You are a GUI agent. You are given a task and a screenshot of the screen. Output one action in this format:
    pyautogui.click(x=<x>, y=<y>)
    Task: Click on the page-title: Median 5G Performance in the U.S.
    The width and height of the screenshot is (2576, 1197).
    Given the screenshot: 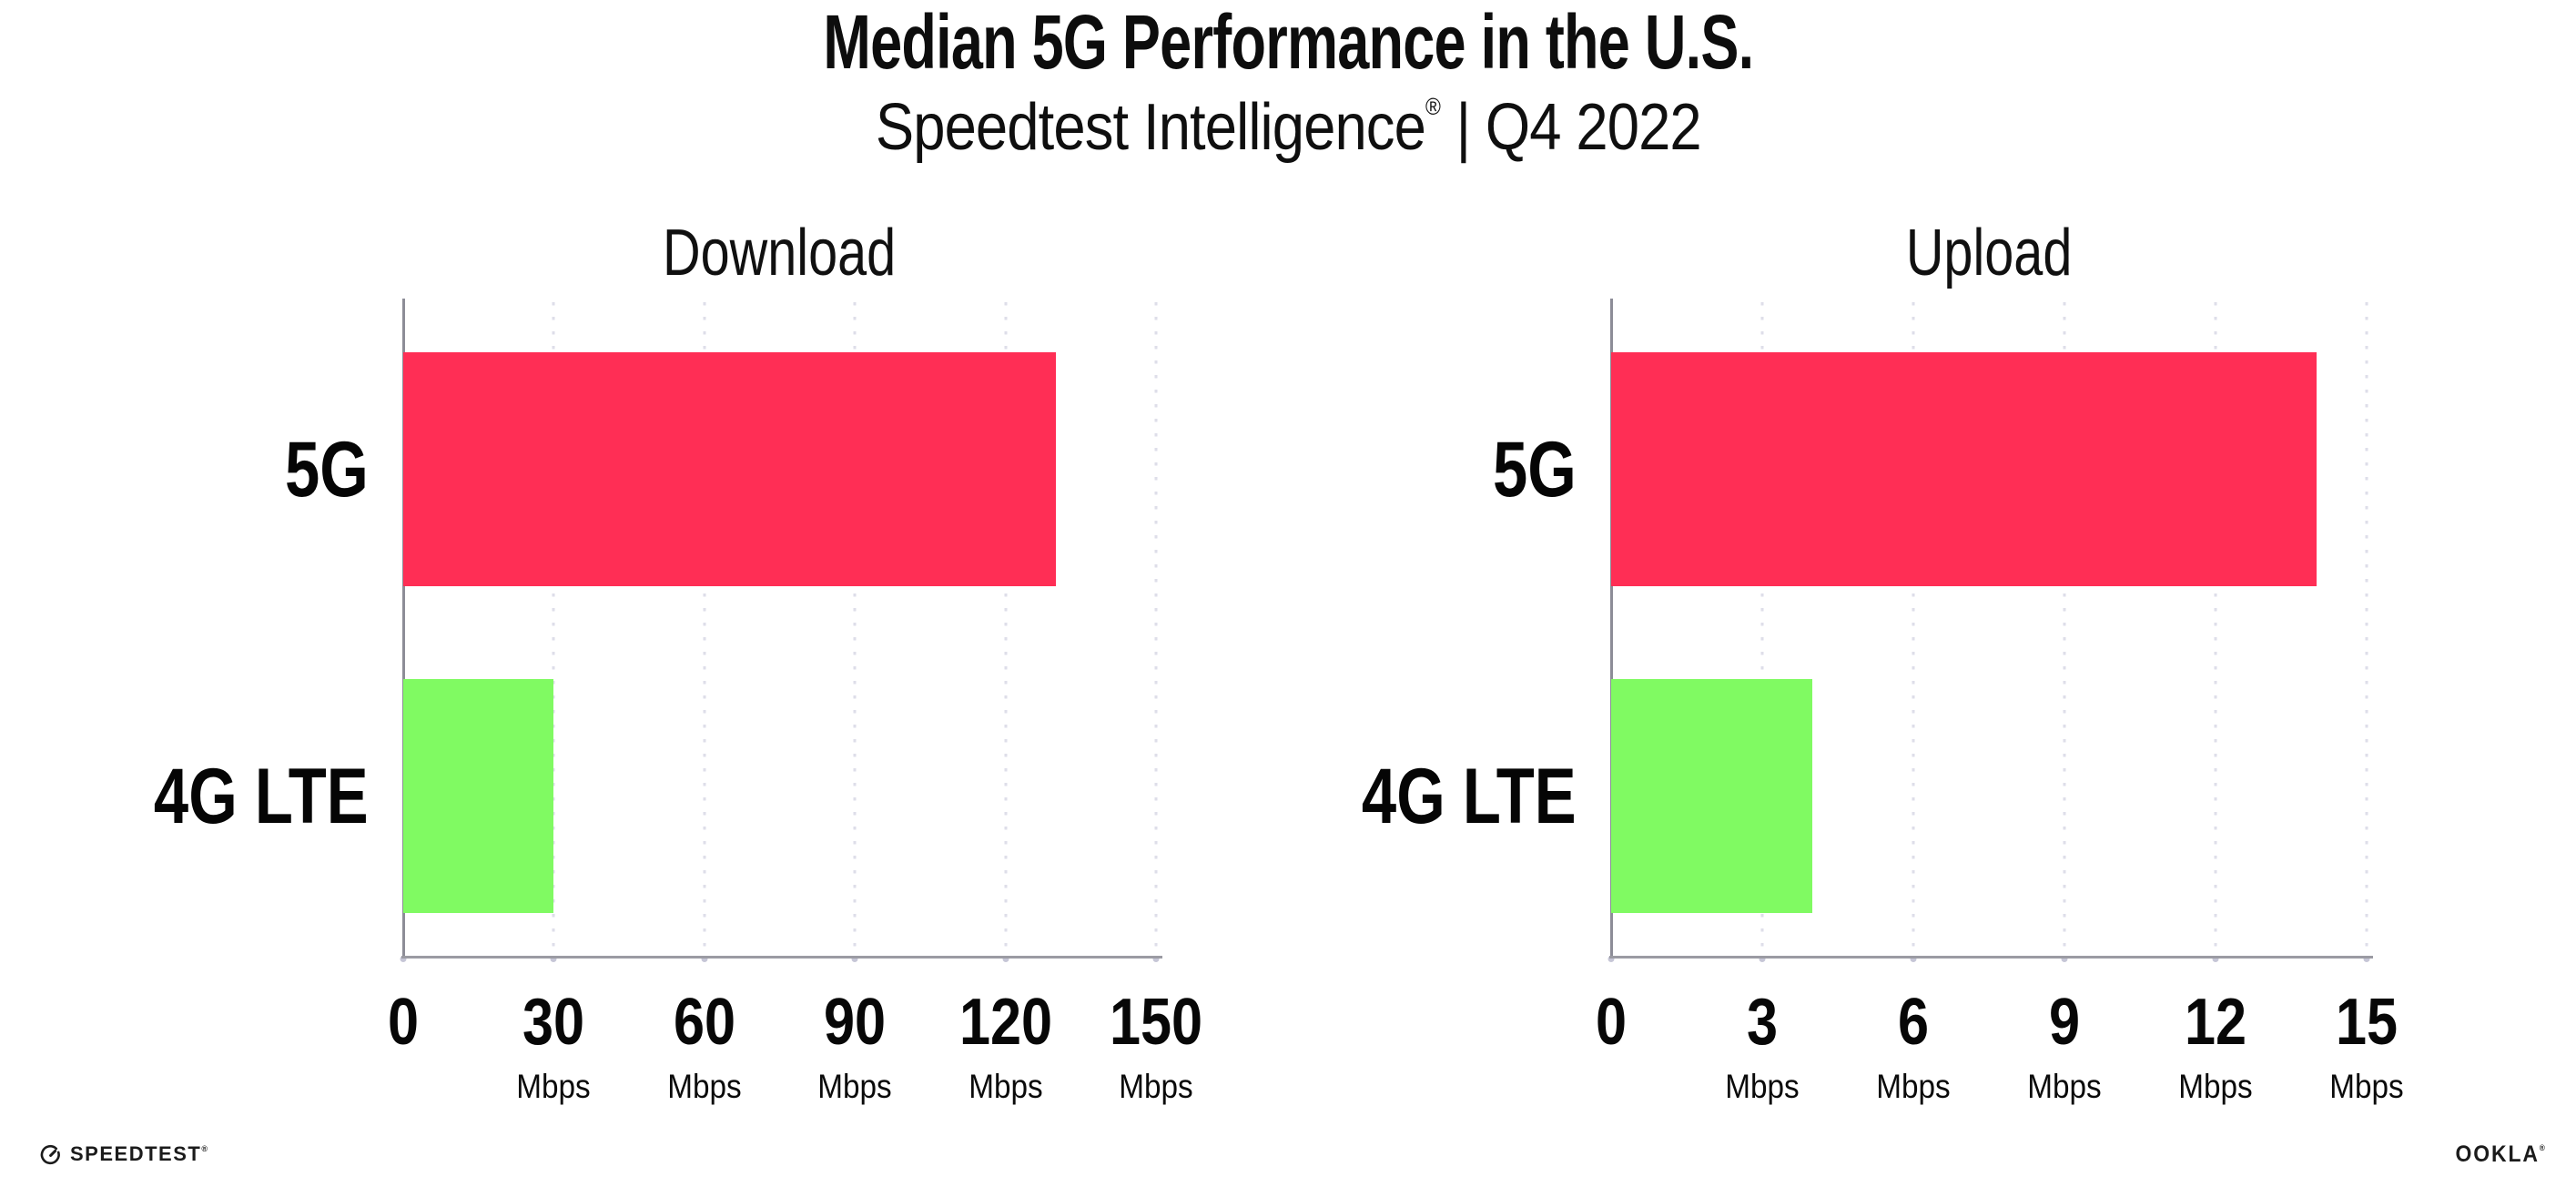 What is the action you would take?
    pyautogui.click(x=1288, y=42)
    